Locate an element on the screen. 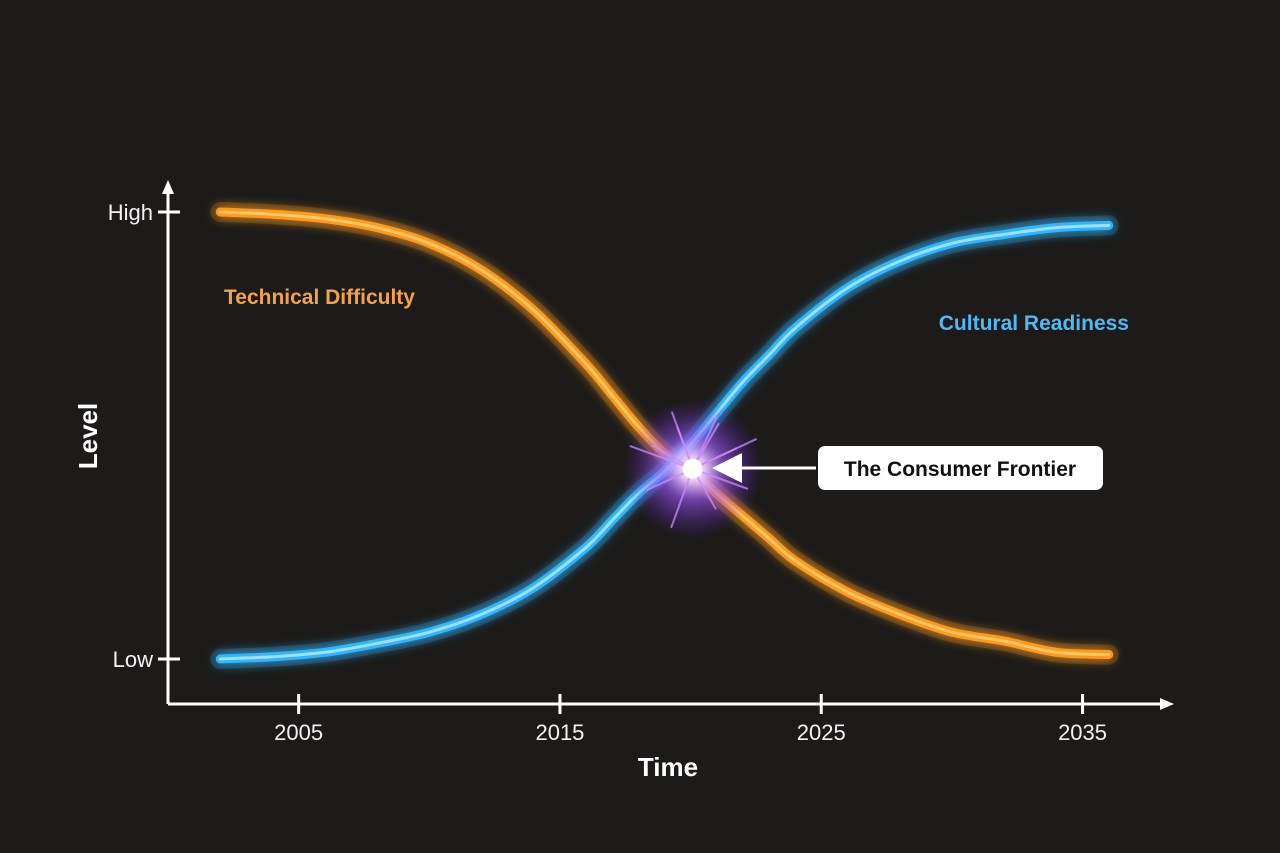 This screenshot has width=1280, height=853. x-ticks: 2005 2015 2025 2035 is located at coordinates (690, 719).